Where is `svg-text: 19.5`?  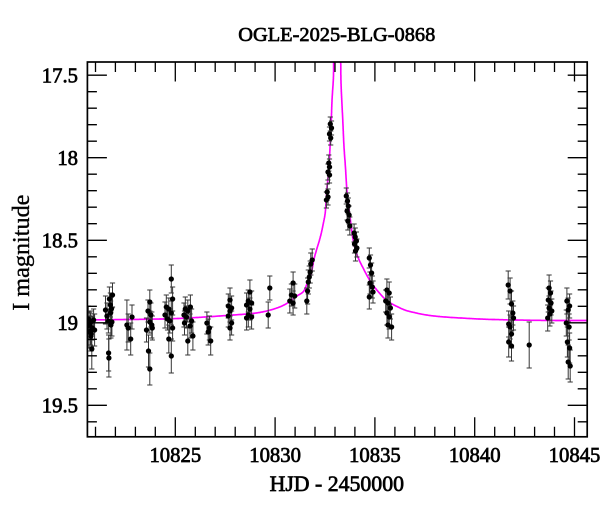 svg-text: 19.5 is located at coordinates (60, 407).